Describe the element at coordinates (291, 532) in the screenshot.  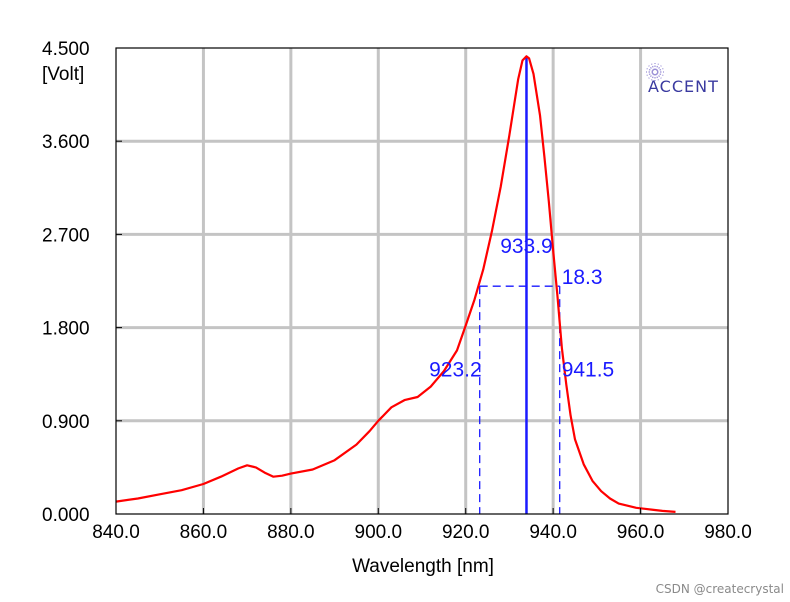
I see `x-tick-label: 880.0` at that location.